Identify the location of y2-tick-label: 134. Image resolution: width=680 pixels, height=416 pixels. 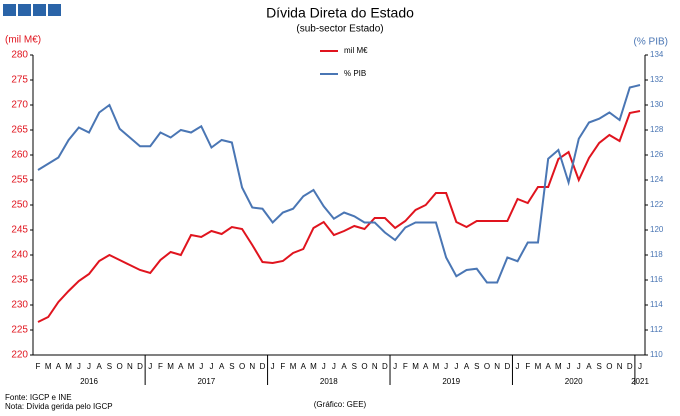
(657, 54).